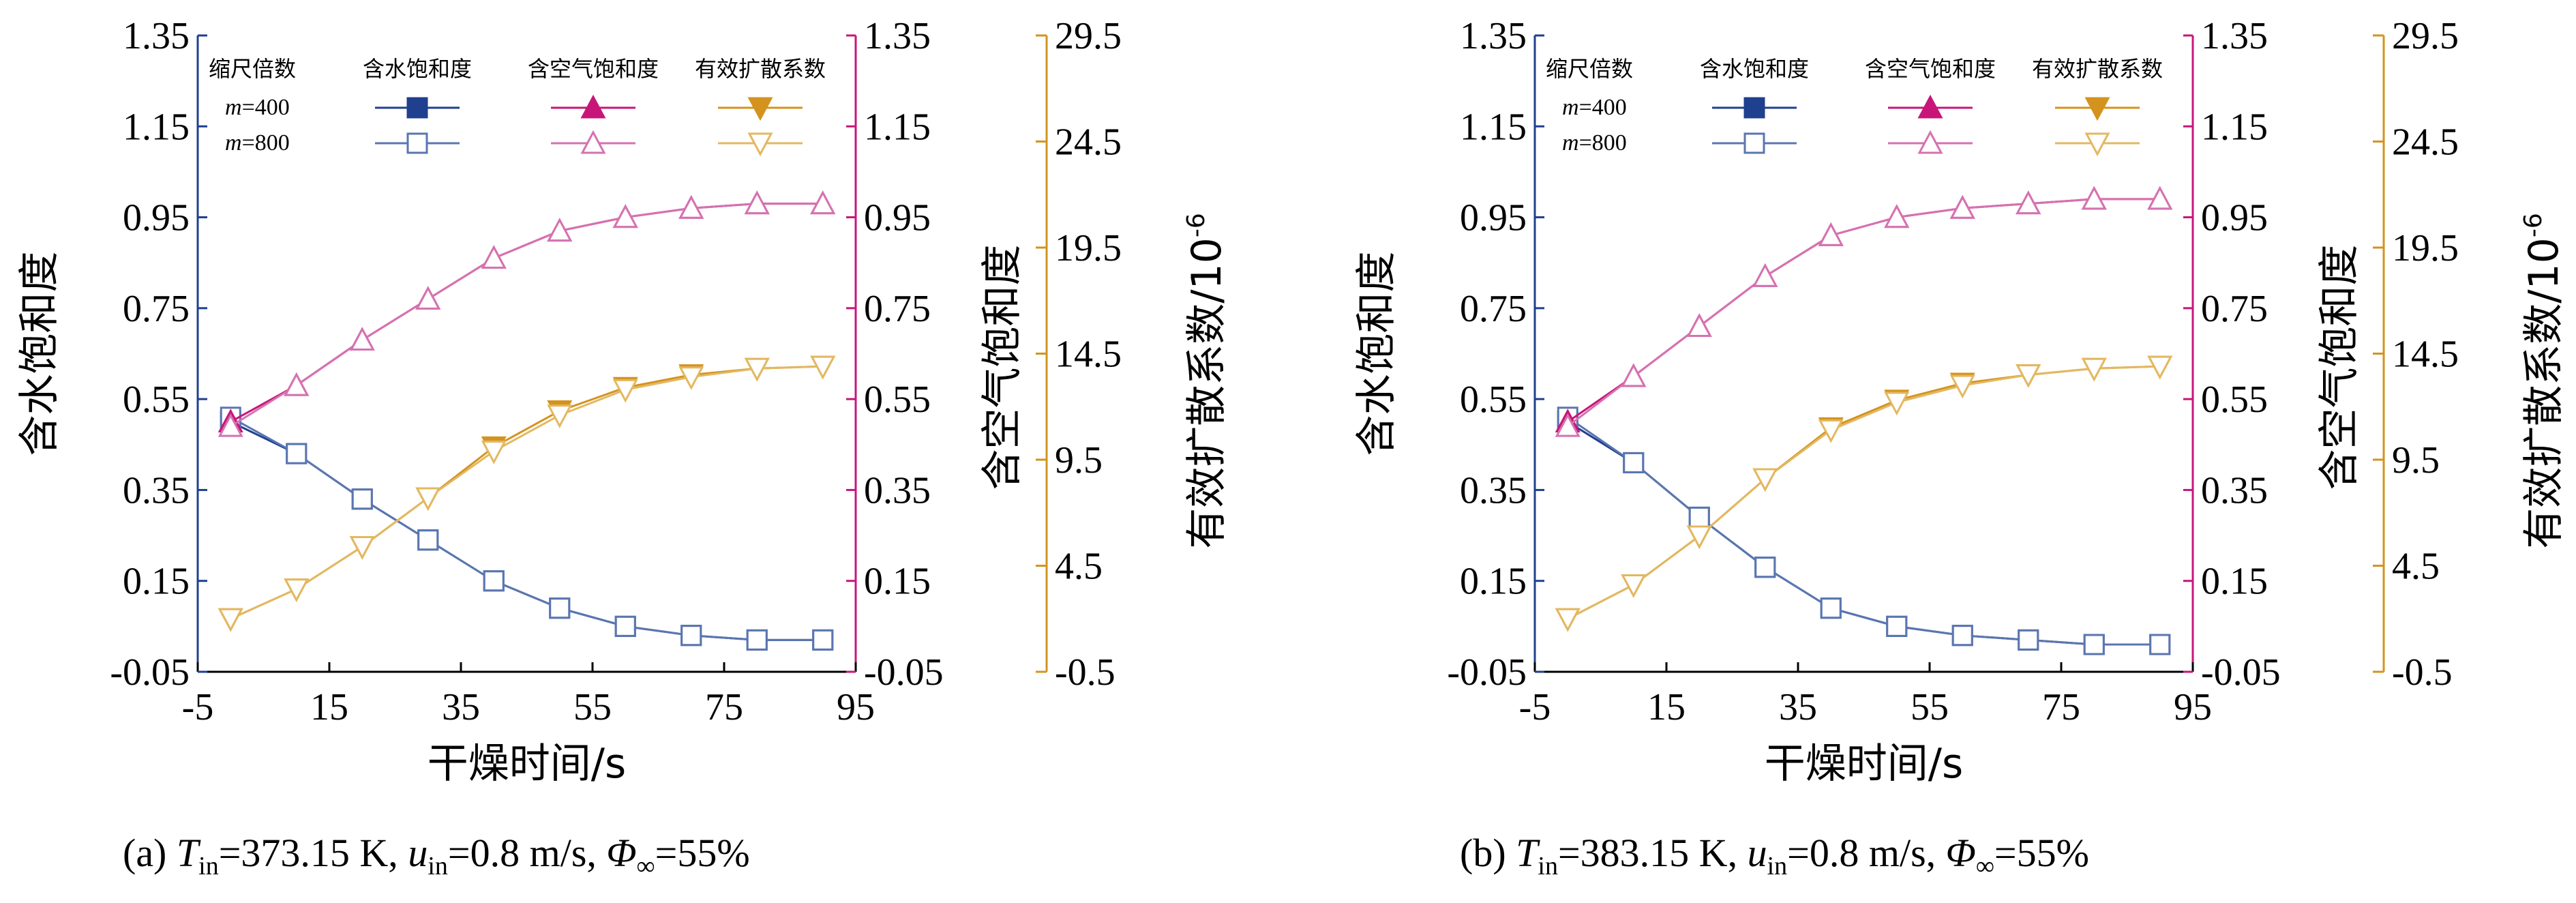  I want to click on y-right2-tick-label: -0.5, so click(1085, 672).